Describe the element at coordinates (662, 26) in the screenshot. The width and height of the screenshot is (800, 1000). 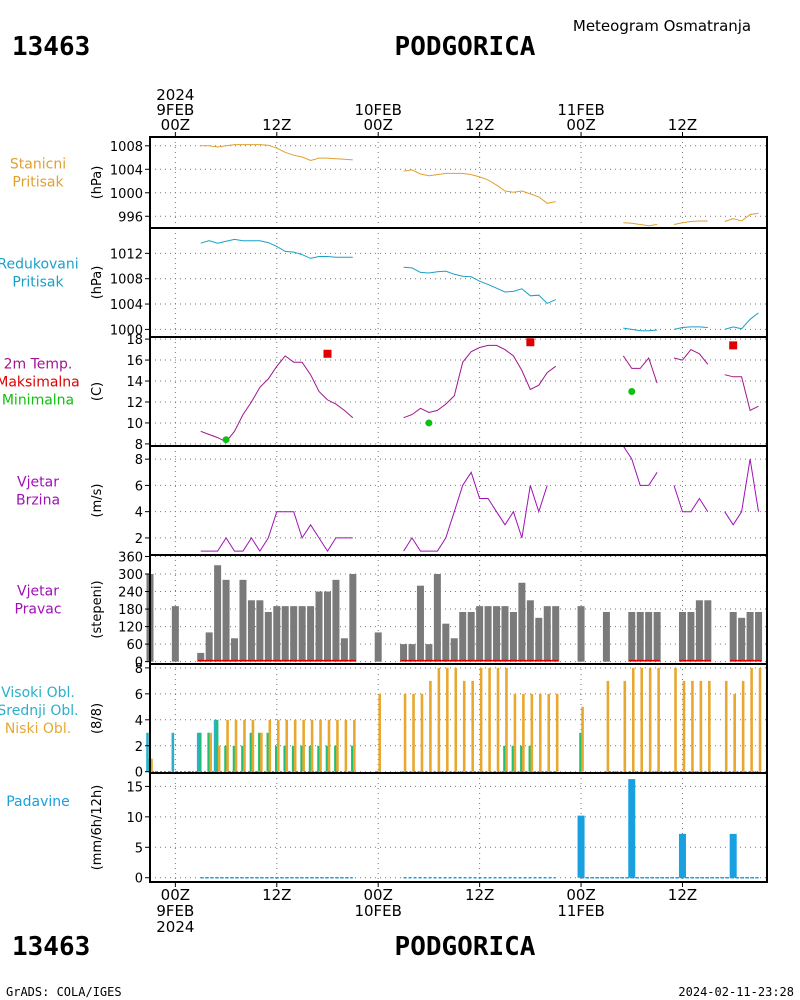
I see `meteogram-subtitle: Meteogram Osmatranja` at that location.